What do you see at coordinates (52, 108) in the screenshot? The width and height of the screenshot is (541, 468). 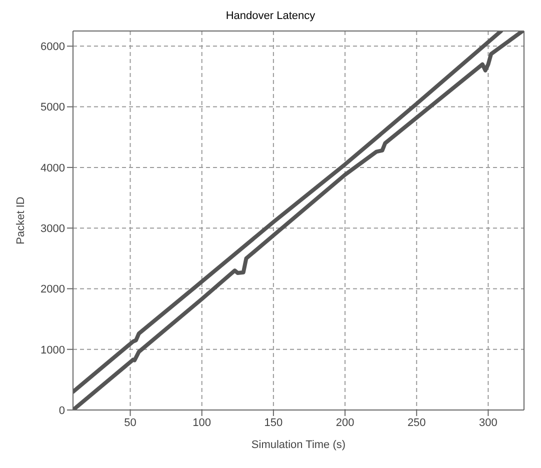 I see `y-tick-label: 5000` at bounding box center [52, 108].